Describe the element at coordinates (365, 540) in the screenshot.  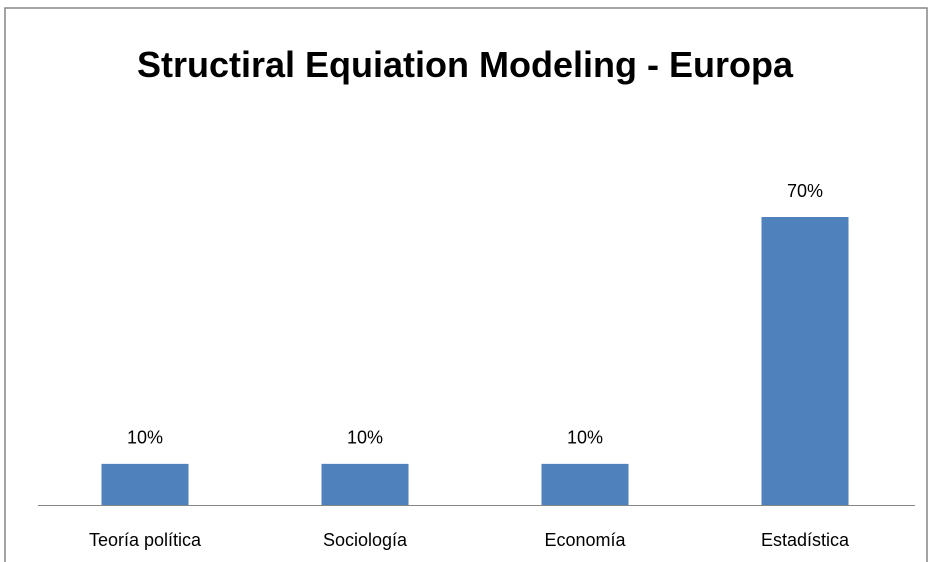
I see `x-tick-label: Sociología` at that location.